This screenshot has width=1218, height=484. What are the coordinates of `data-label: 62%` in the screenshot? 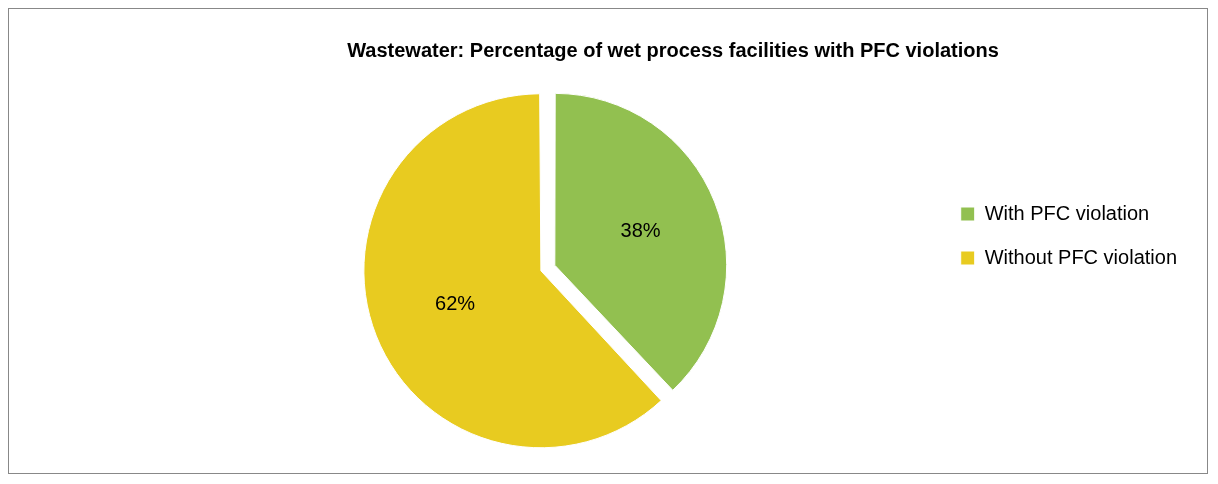 It's located at (455, 303).